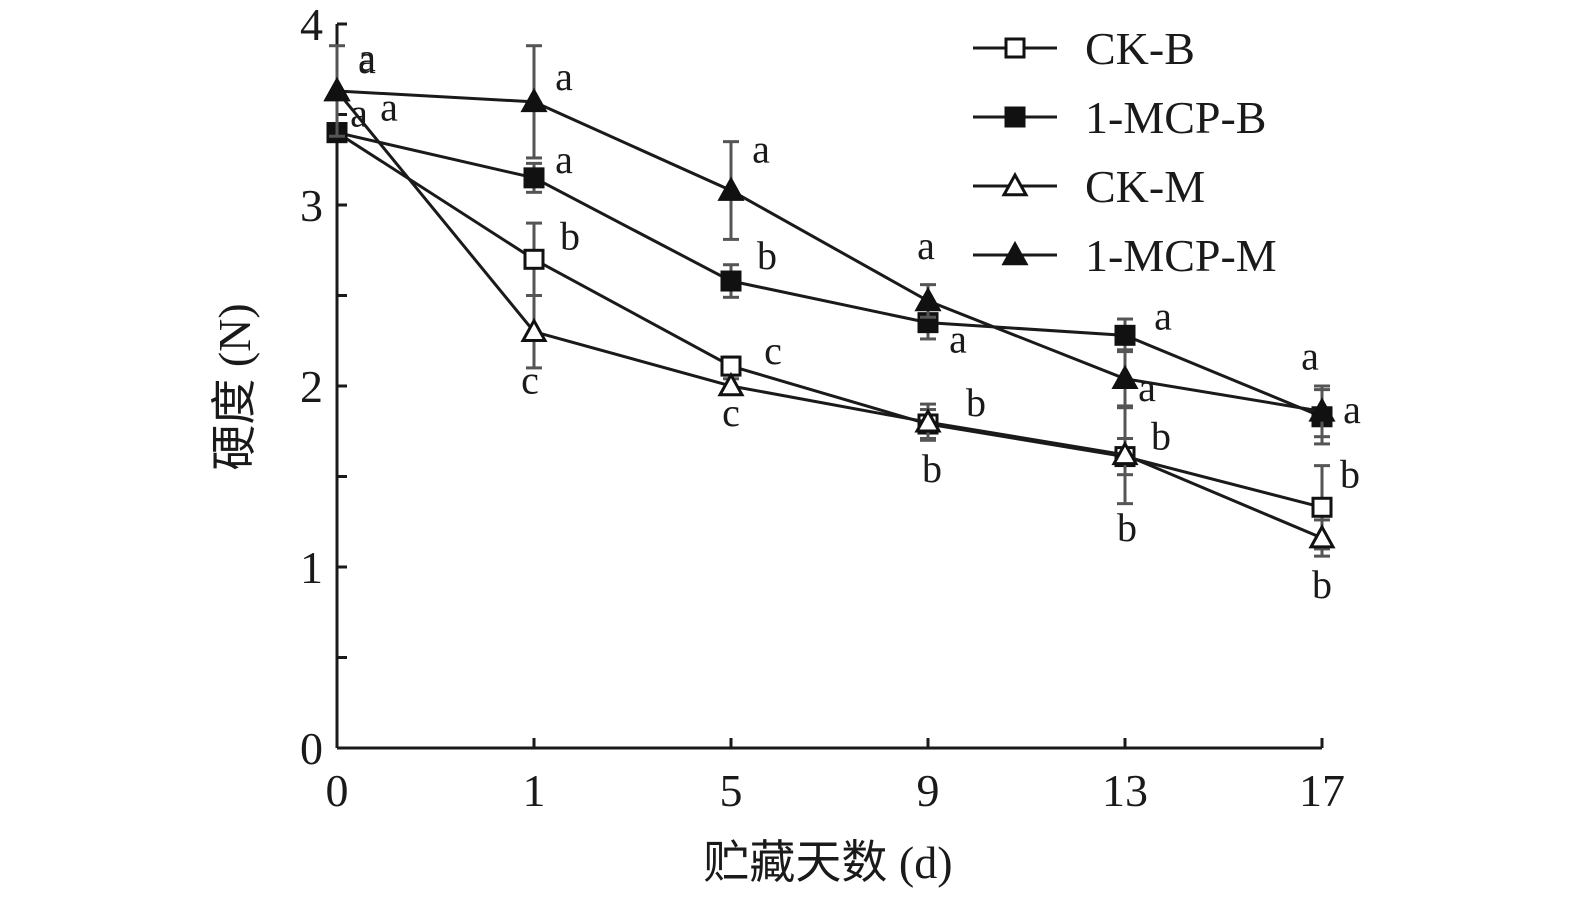 The height and width of the screenshot is (897, 1575). I want to click on x-tick-label: 1, so click(534, 790).